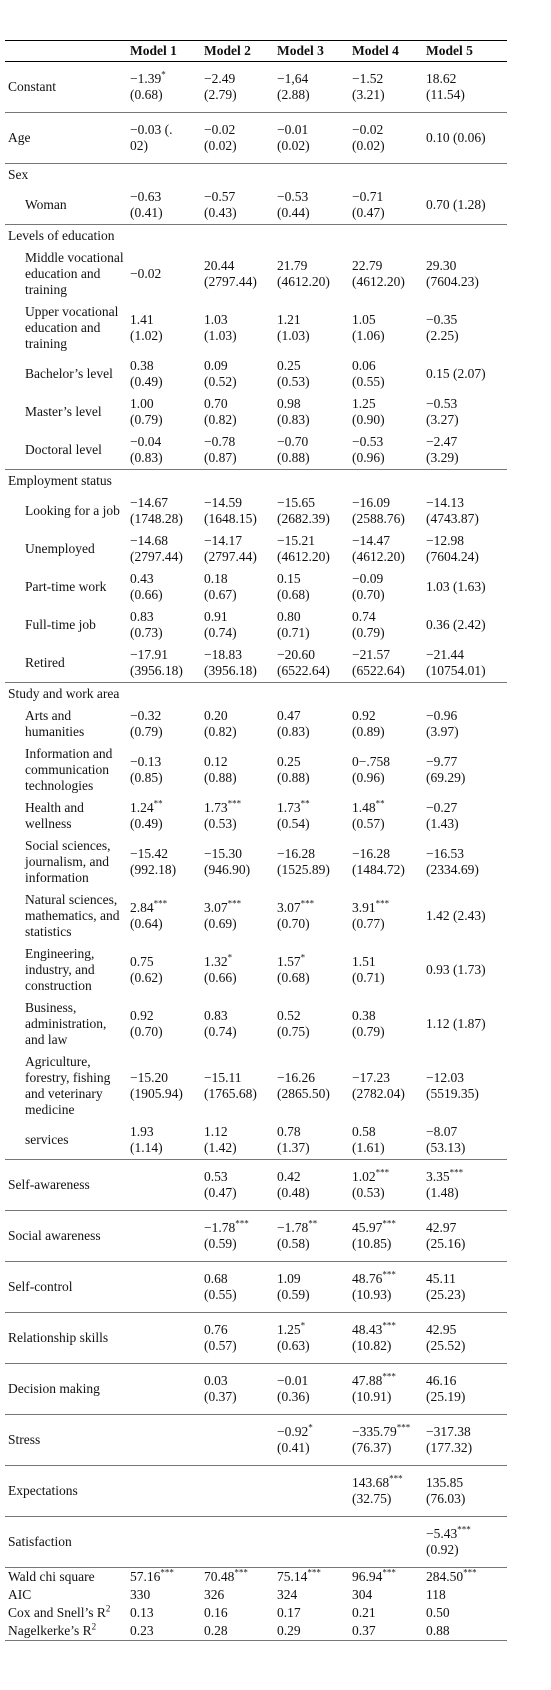 The height and width of the screenshot is (1690, 551). Describe the element at coordinates (66, 1577) in the screenshot. I see `row-label: Wald chi square` at that location.